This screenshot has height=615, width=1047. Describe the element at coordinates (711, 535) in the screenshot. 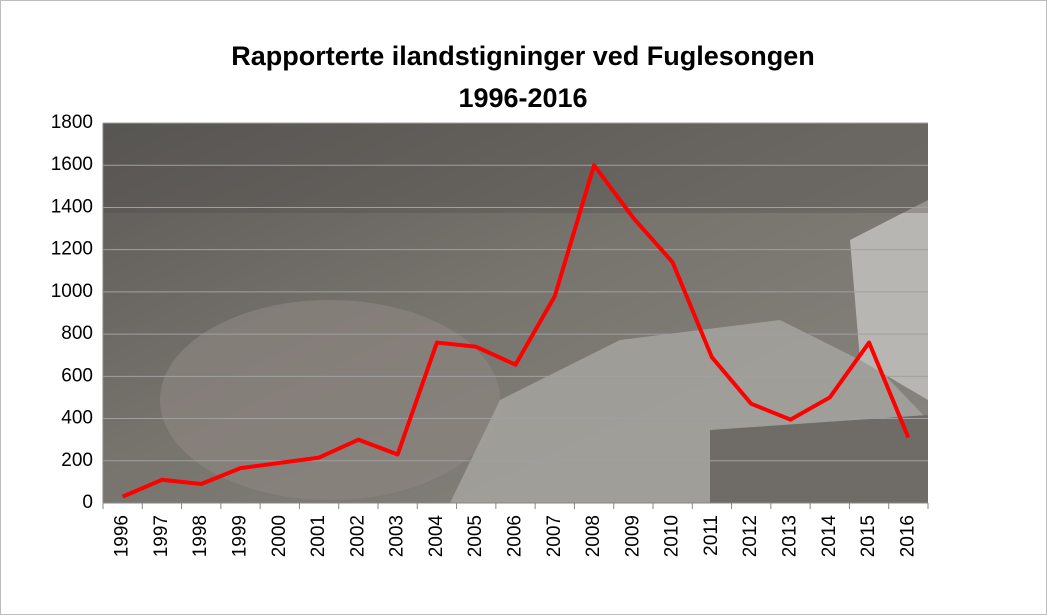

I see `x-tick-label: 2011` at that location.